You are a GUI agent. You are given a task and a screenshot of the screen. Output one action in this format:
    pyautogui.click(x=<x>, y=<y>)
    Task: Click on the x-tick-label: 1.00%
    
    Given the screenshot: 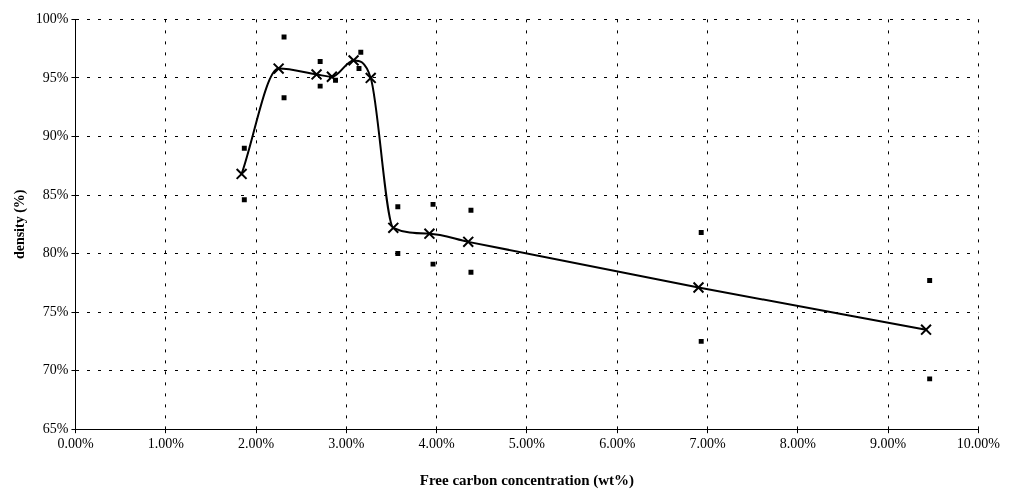 What is the action you would take?
    pyautogui.click(x=166, y=444)
    